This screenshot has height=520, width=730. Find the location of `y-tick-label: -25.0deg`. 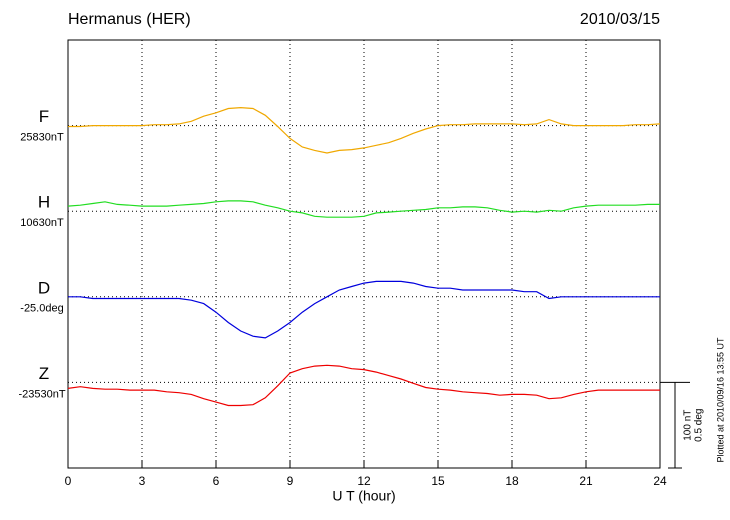

y-tick-label: -25.0deg is located at coordinates (41, 309).